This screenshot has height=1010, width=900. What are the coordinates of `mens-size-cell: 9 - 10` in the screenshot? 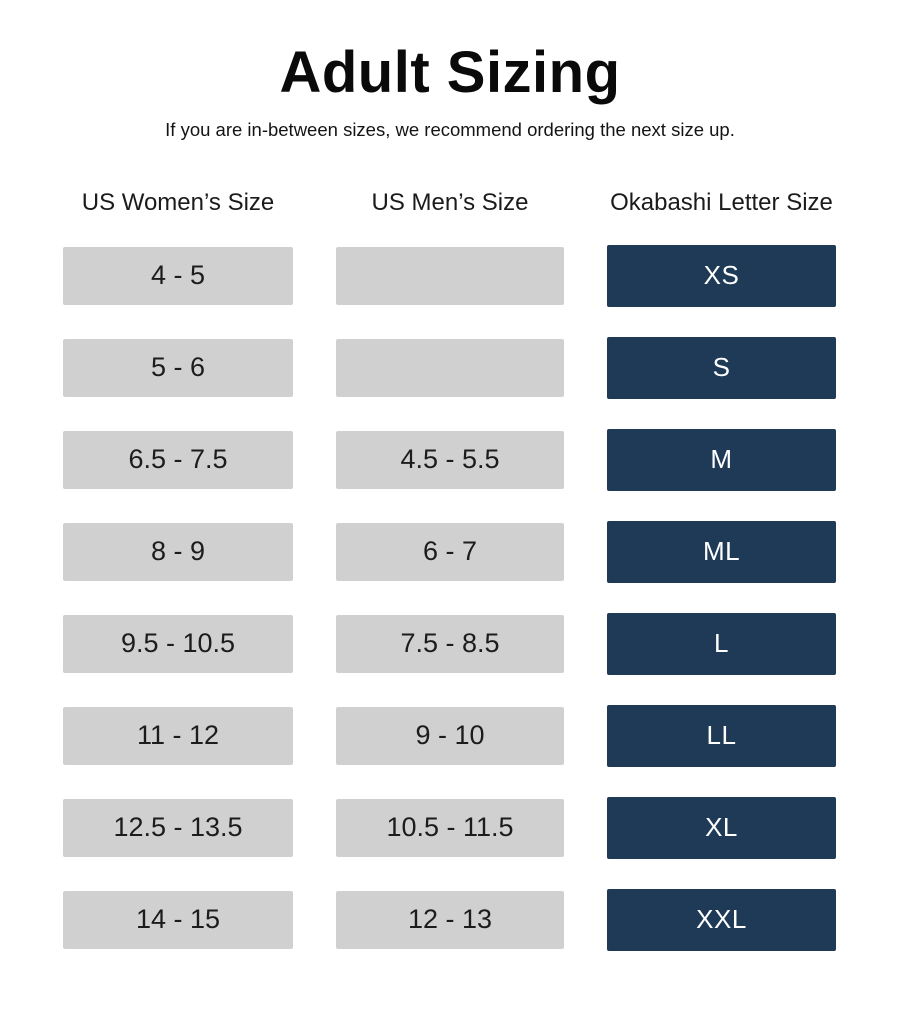 It's located at (450, 735).